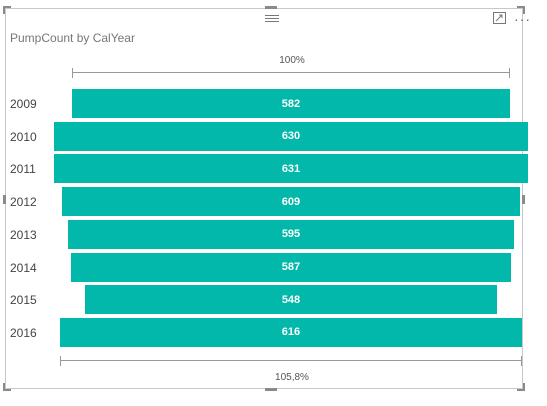 Image resolution: width=547 pixels, height=406 pixels. I want to click on category-label-2015: 2015, so click(23, 300).